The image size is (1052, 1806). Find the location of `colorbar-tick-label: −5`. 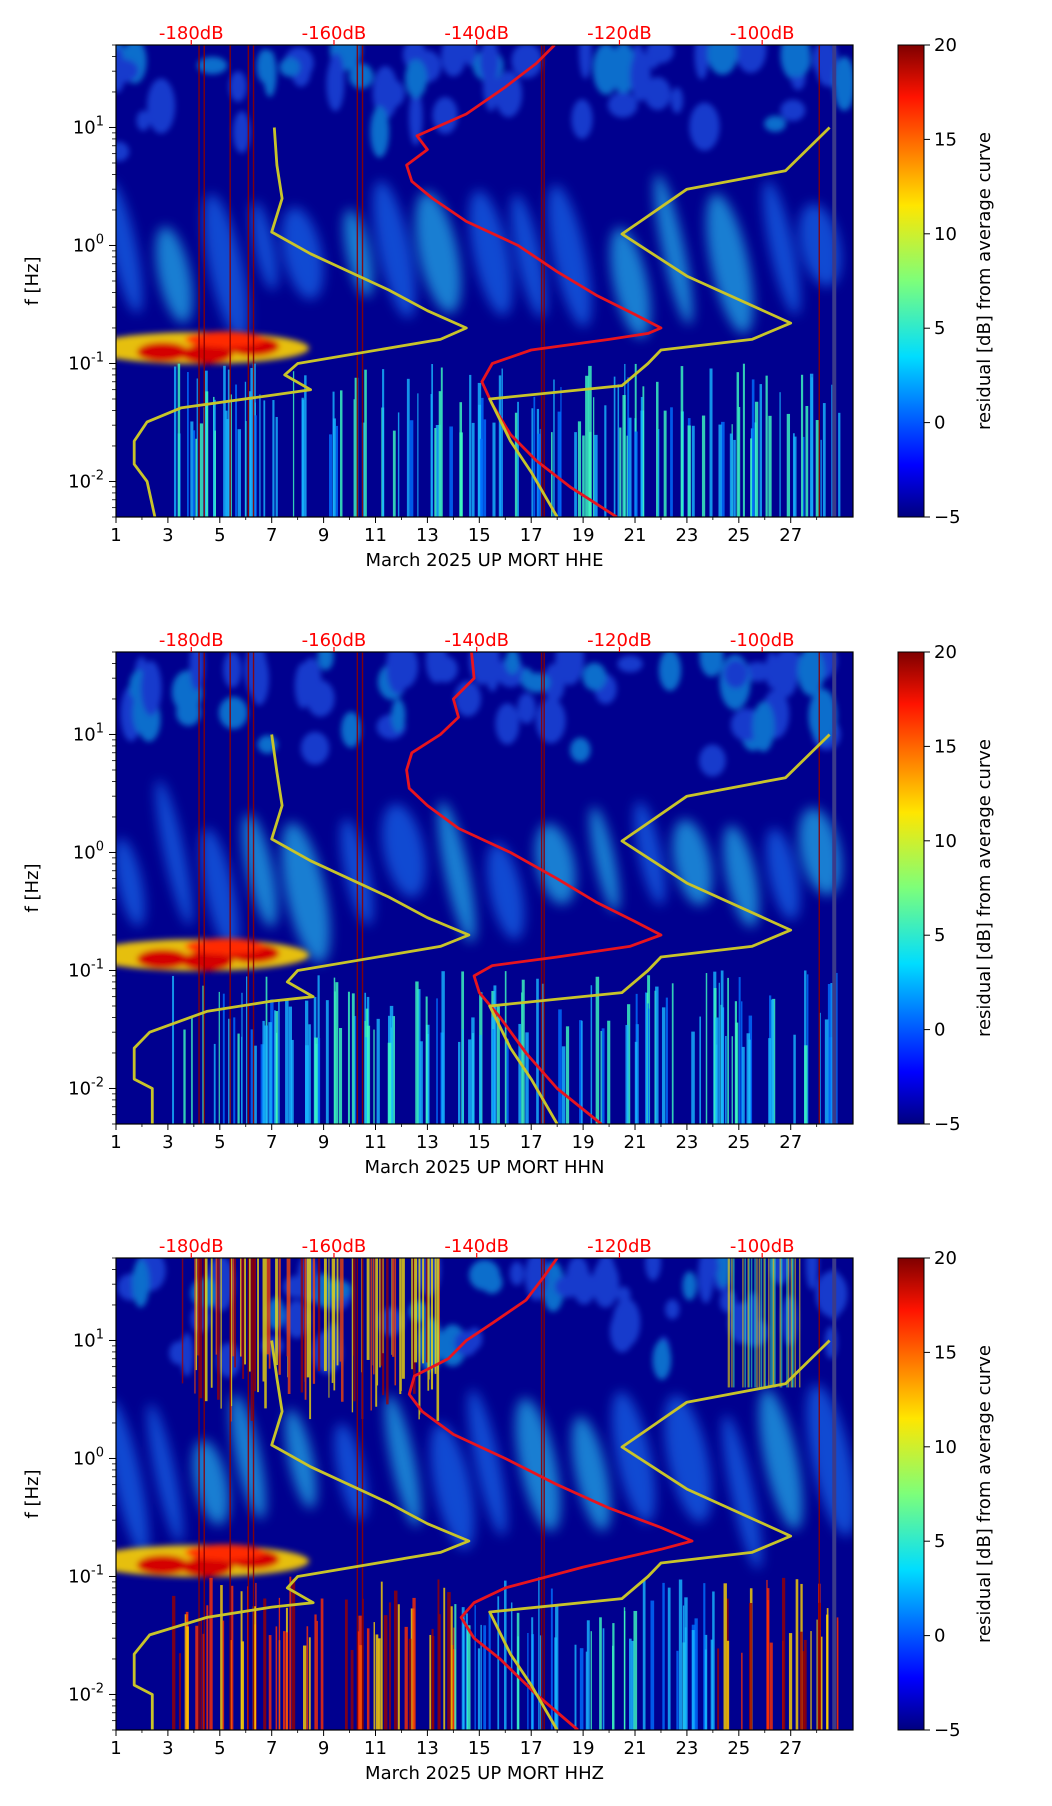

colorbar-tick-label: −5 is located at coordinates (947, 1124).